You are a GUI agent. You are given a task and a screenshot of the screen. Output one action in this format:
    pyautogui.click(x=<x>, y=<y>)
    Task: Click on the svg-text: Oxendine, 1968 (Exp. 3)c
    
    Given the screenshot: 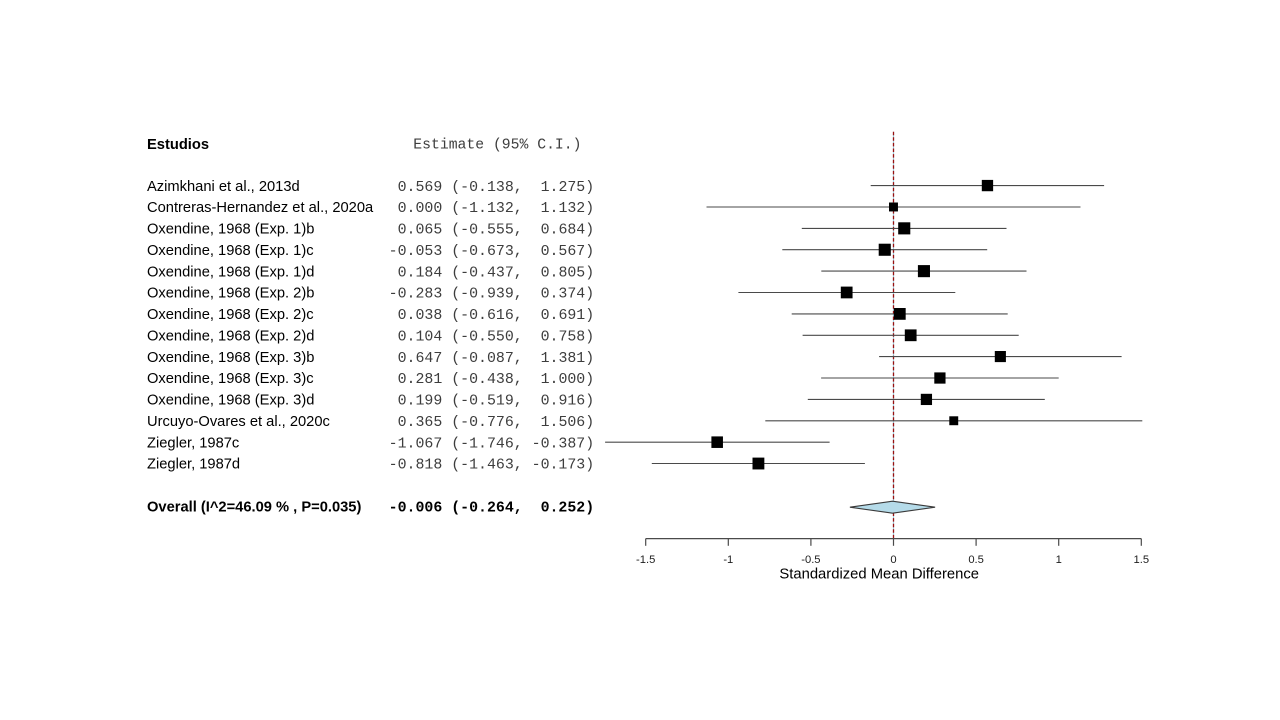 What is the action you would take?
    pyautogui.click(x=230, y=379)
    